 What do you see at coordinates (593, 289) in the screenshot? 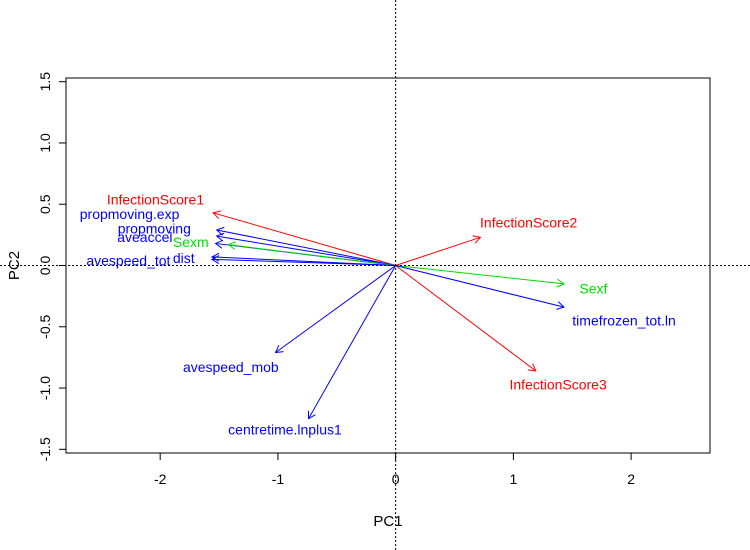
I see `vector-label-sexf: Sexf` at bounding box center [593, 289].